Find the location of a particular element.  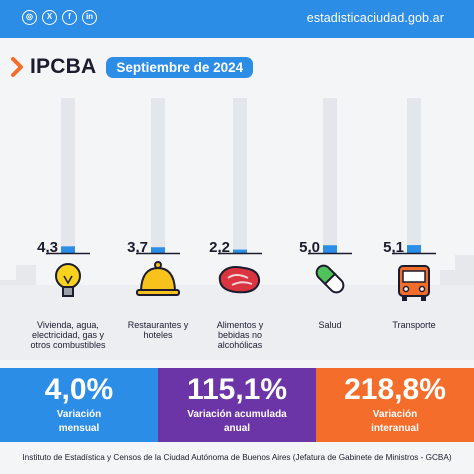

pill-icon is located at coordinates (330, 279).